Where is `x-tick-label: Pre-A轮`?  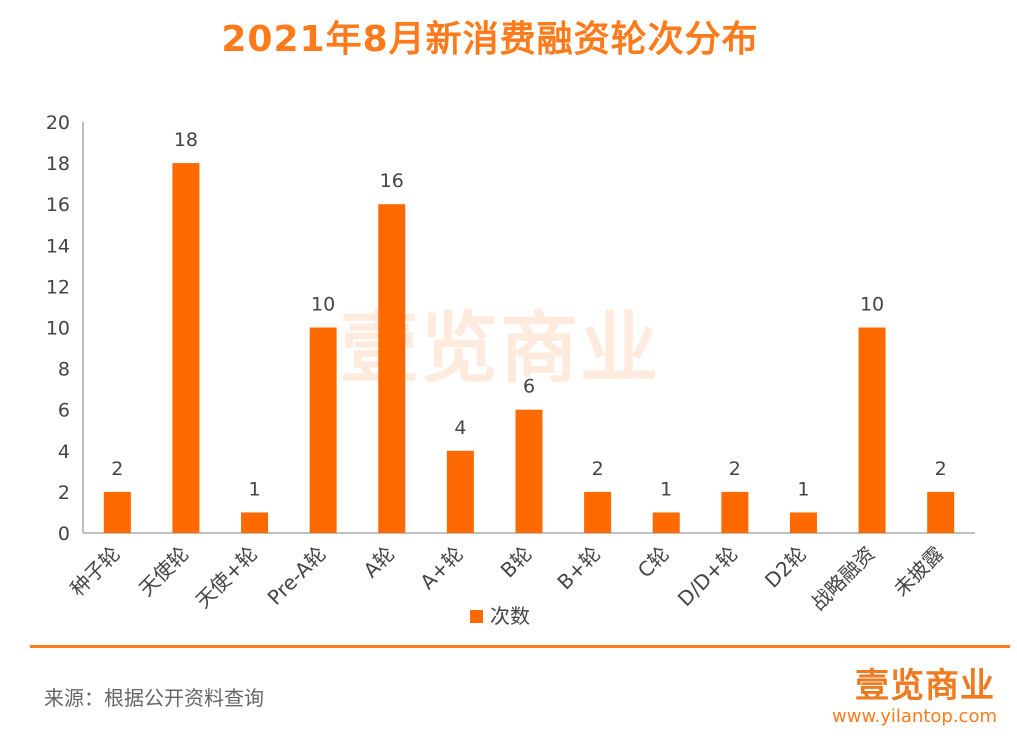 x-tick-label: Pre-A轮 is located at coordinates (297, 576).